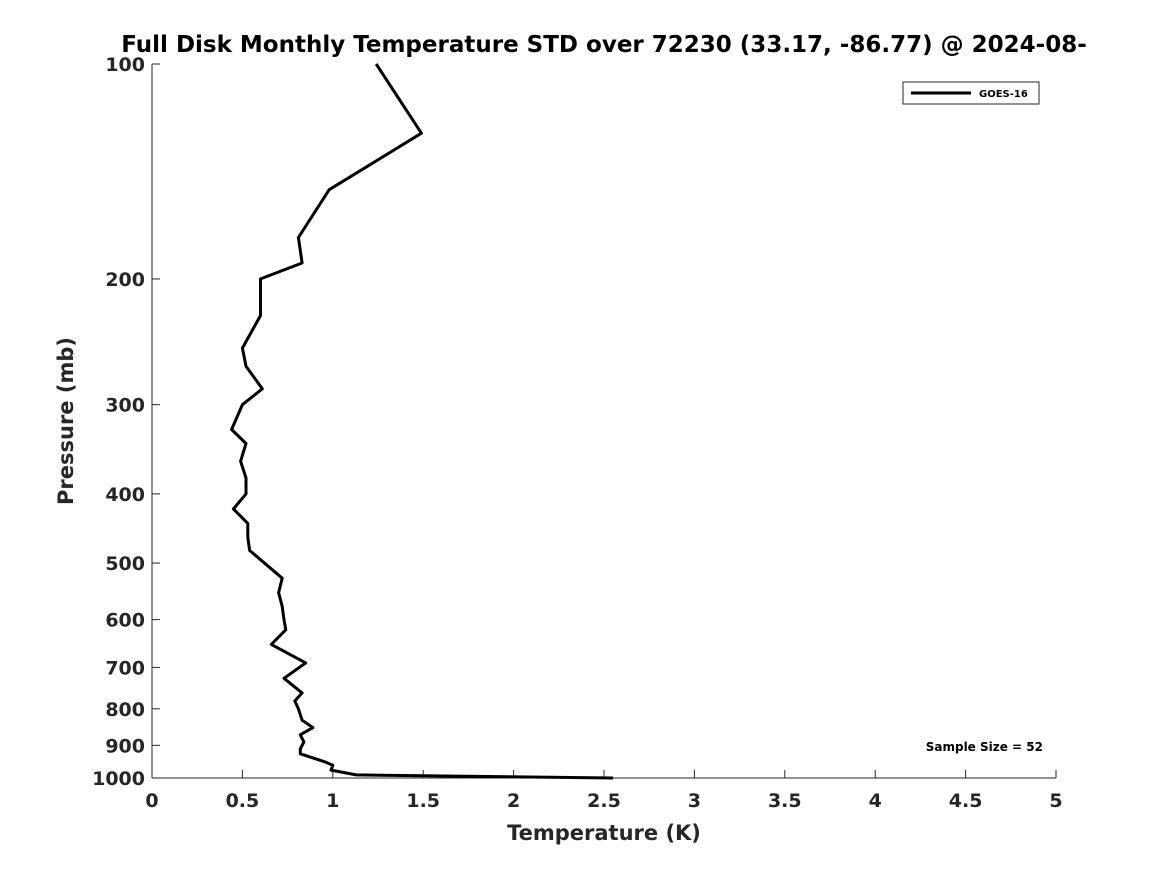 The height and width of the screenshot is (875, 1167). I want to click on x-tick-label: 1, so click(332, 801).